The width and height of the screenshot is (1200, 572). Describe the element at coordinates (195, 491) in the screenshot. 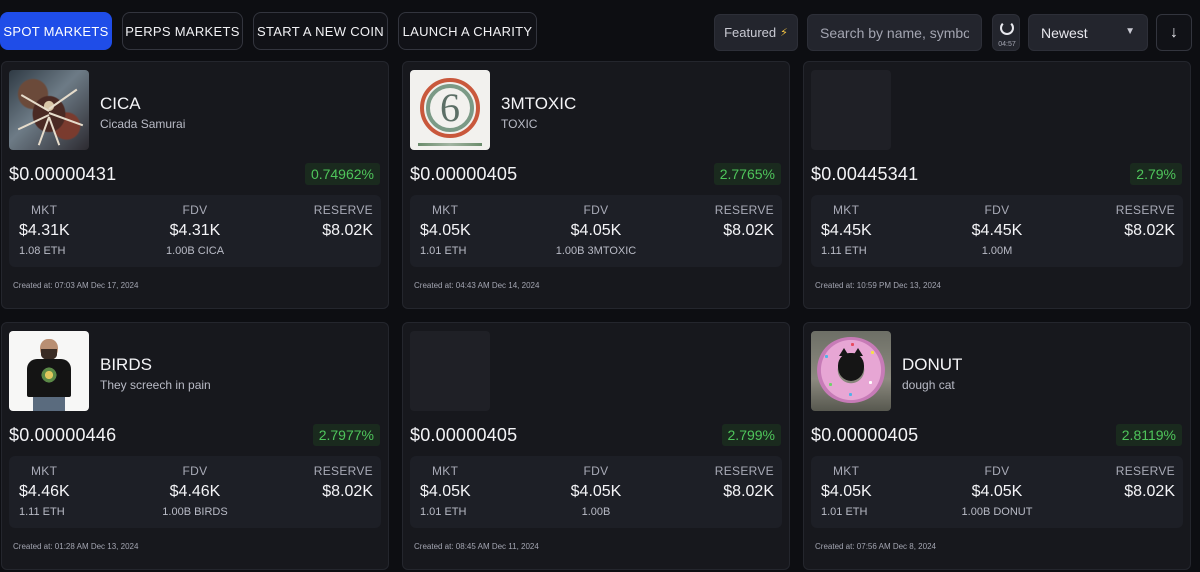

I see `fdv-value: $4.46K` at that location.